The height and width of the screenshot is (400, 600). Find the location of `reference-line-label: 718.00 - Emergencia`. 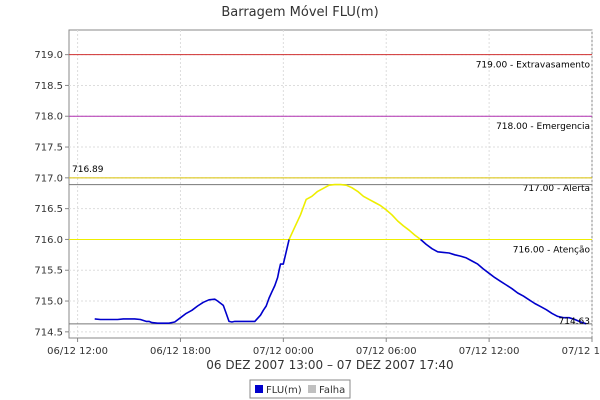

reference-line-label: 718.00 - Emergencia is located at coordinates (543, 127).